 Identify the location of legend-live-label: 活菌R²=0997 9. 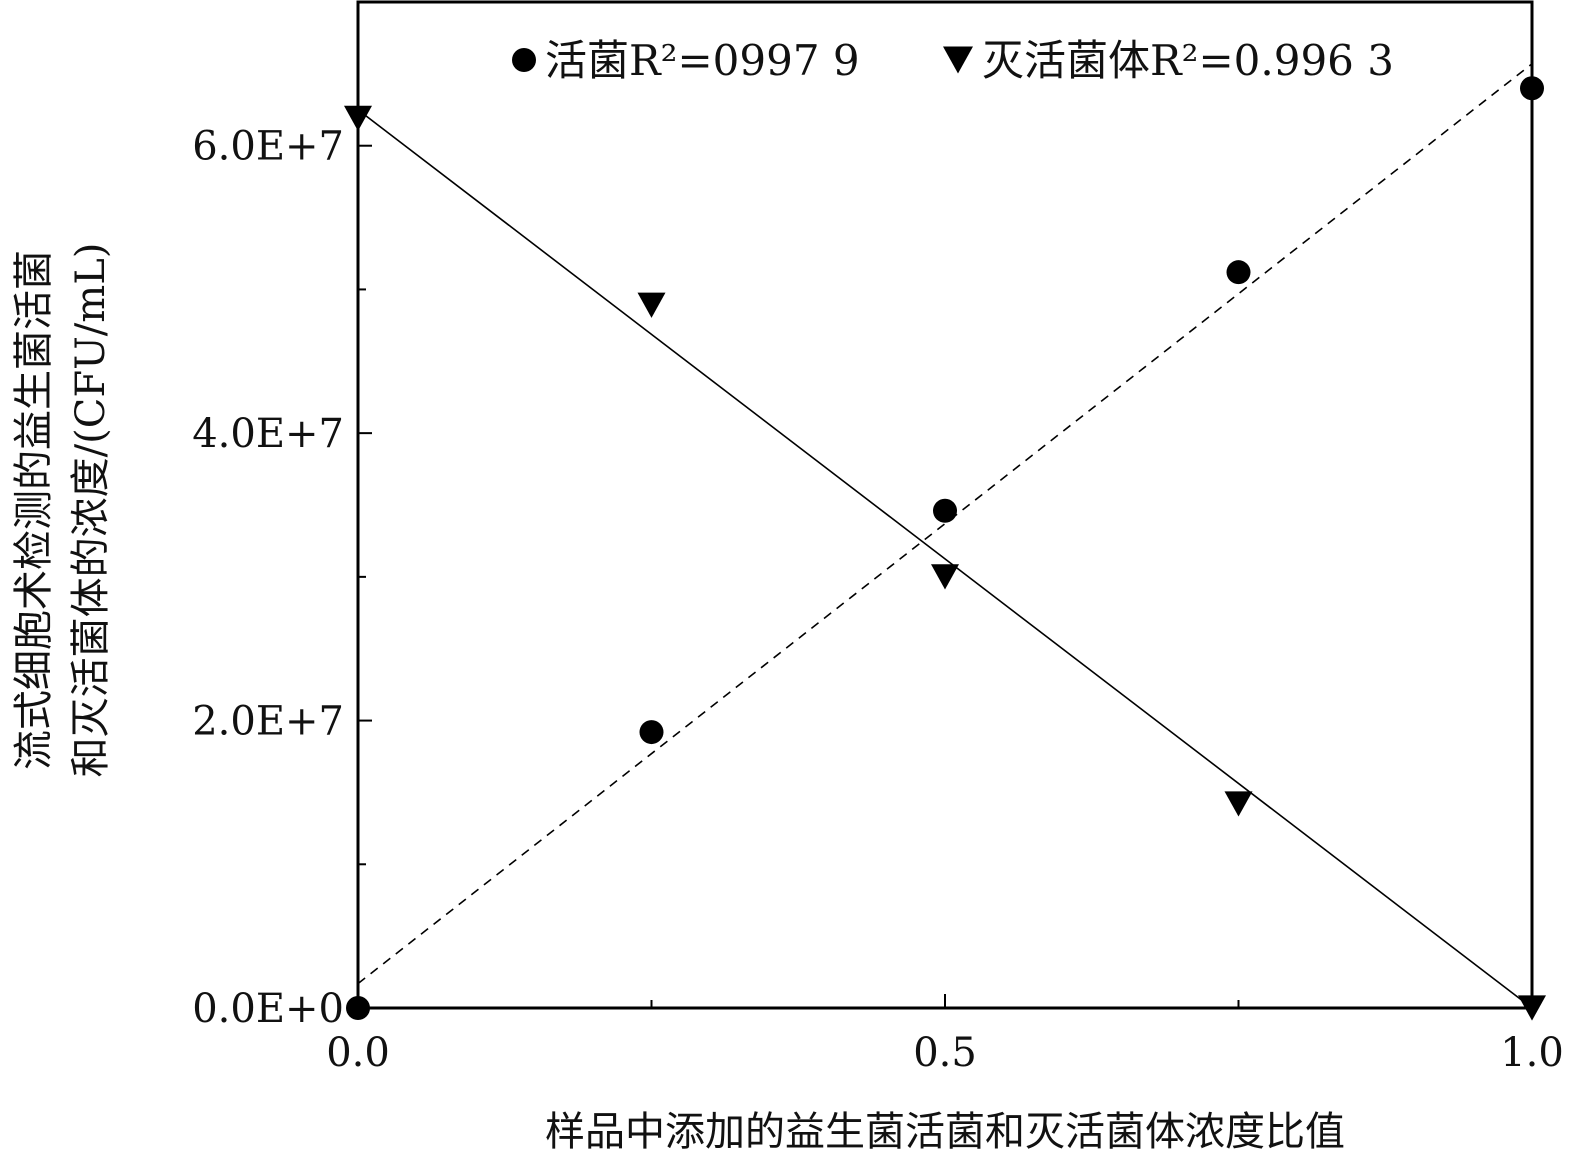
(702, 60).